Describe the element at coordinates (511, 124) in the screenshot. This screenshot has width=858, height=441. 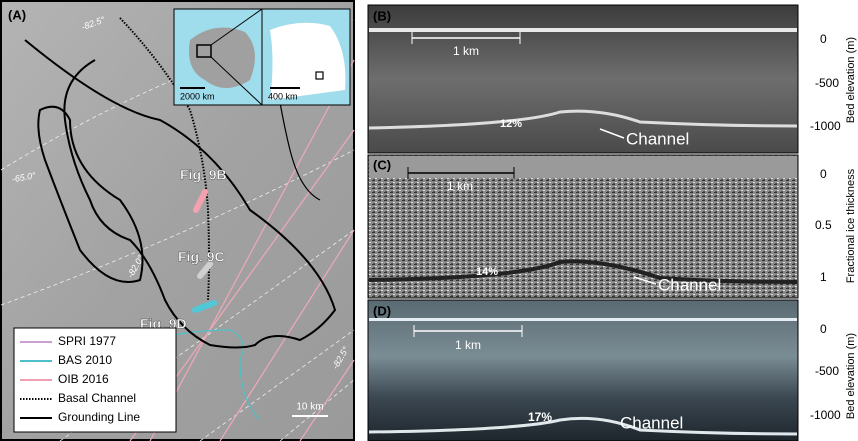
I see `percent-label: 12%` at that location.